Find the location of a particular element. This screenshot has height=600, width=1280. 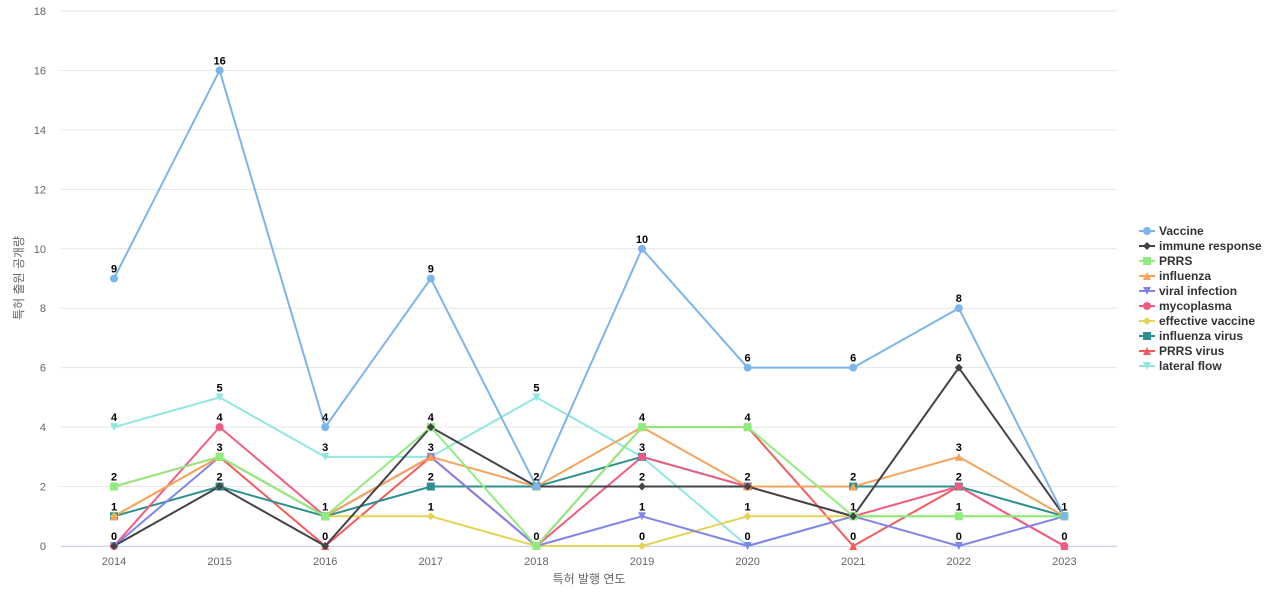

y-tick-label: 10 is located at coordinates (40, 250).